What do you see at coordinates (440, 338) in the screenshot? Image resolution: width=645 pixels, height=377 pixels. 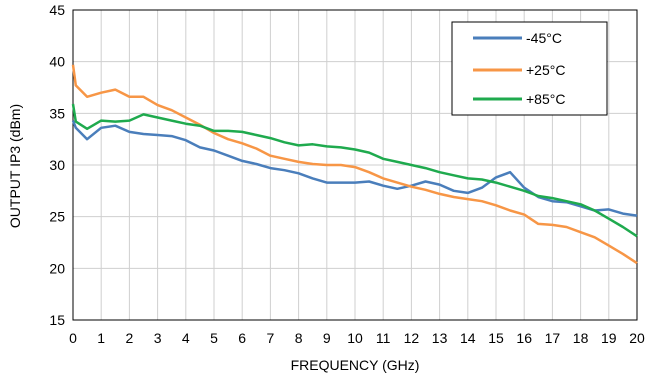 I see `x-tick-label: 13` at bounding box center [440, 338].